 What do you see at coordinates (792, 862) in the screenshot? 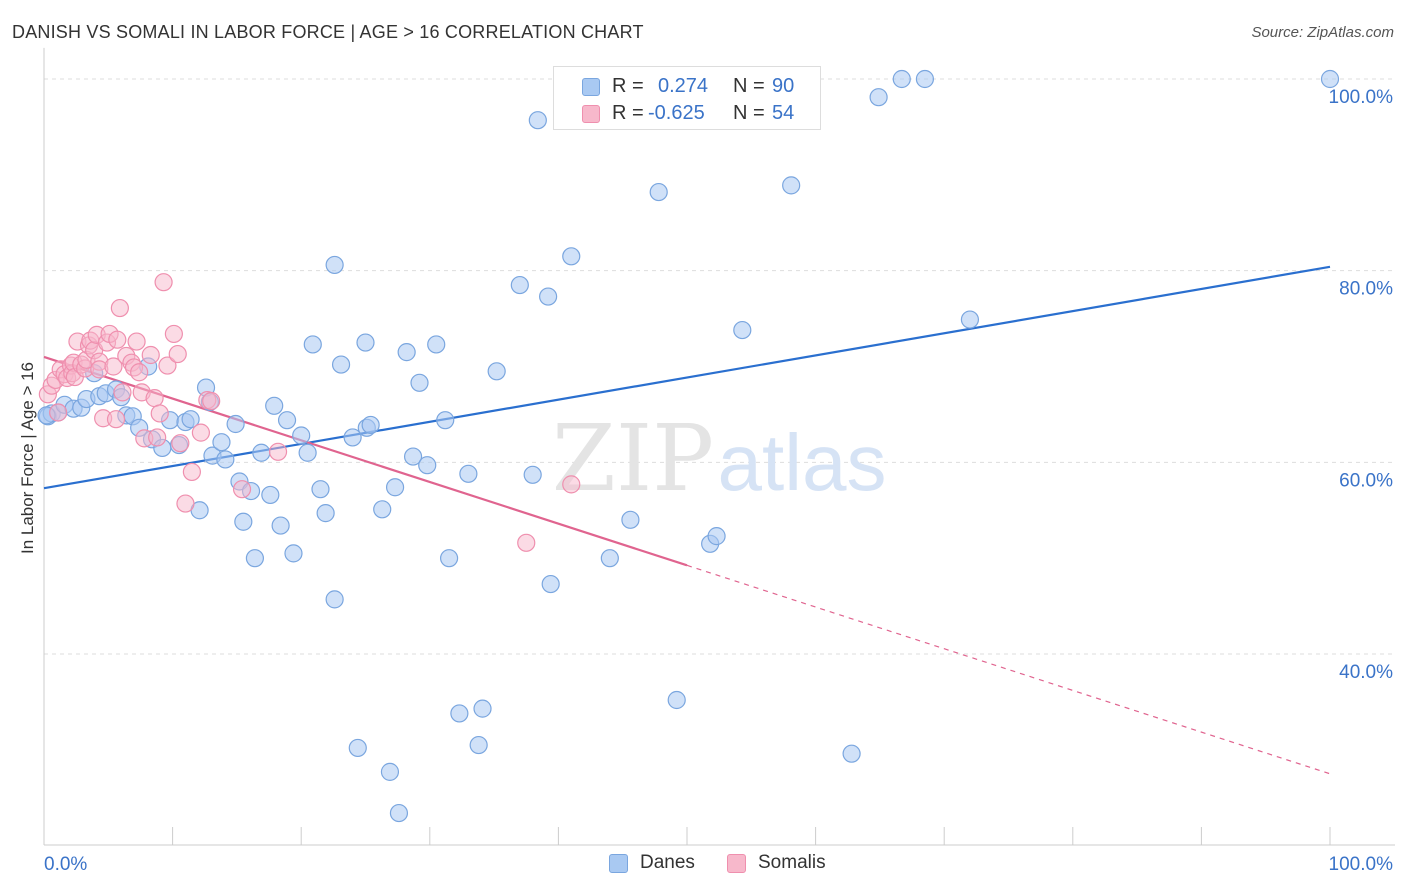
I see `bottom-label-somalis: Somalis` at bounding box center [792, 862].